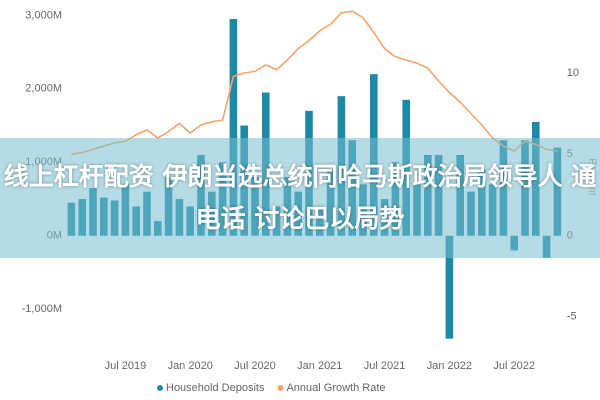  I want to click on x-tick-label: Jan 2021, so click(319, 366).